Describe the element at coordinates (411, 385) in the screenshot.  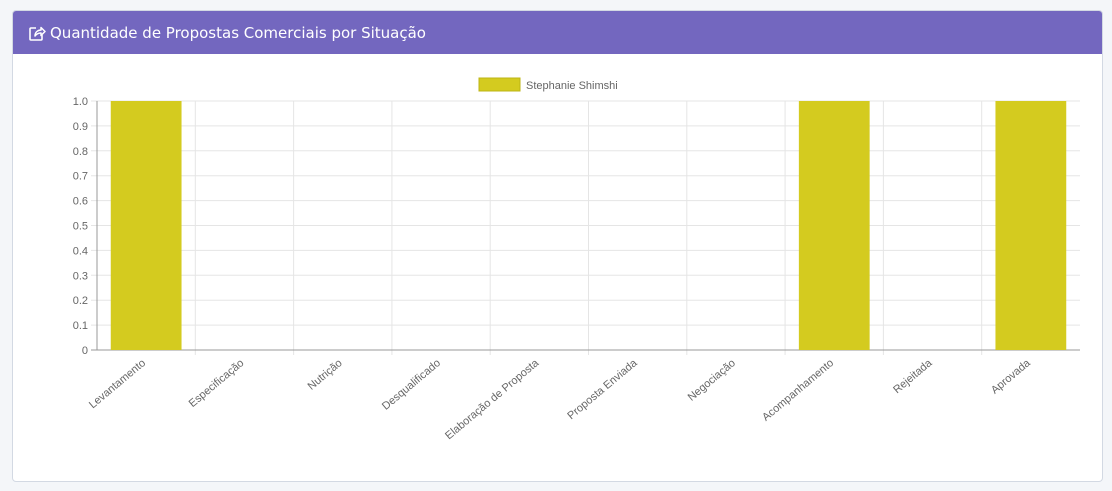
I see `x-tick-label: Desqualificado` at that location.